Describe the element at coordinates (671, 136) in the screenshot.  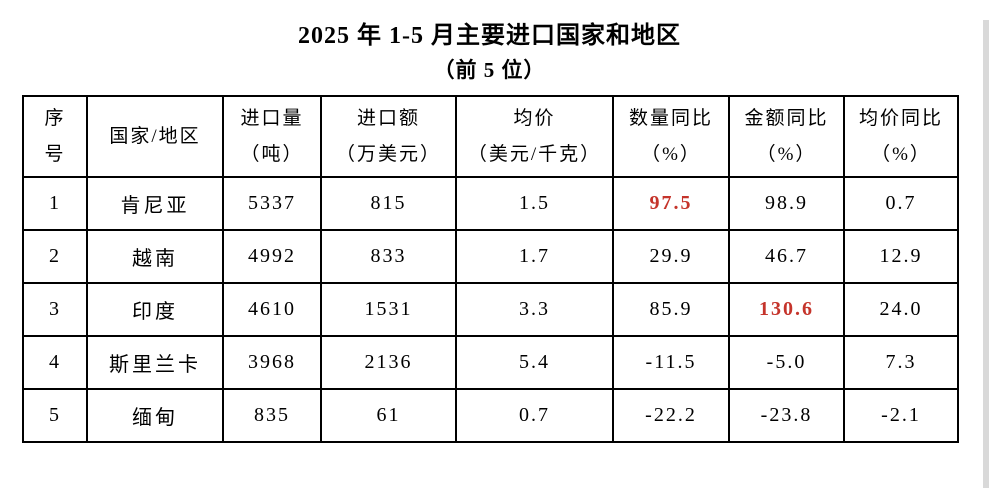
I see `col-header-qty-yoy: 数量同比 （%）` at that location.